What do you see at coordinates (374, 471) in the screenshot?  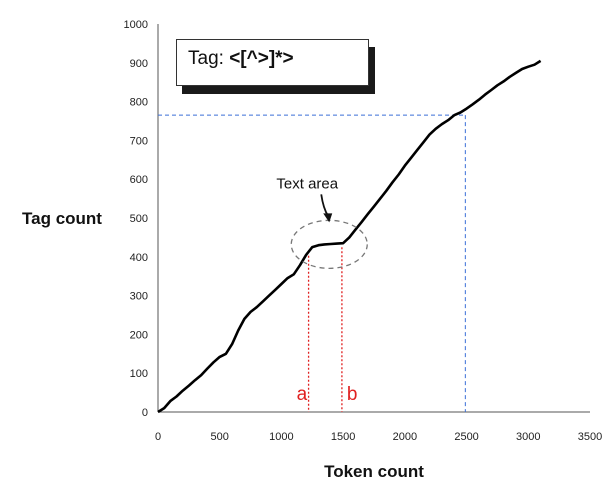 I see `x-axis-title: Token count` at bounding box center [374, 471].